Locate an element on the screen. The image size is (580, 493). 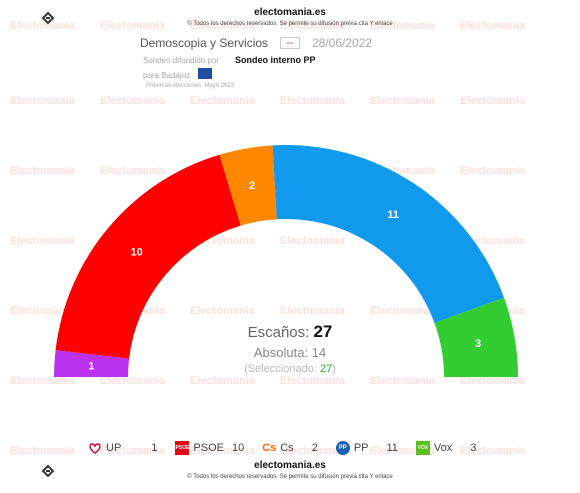
vox-logo-icon: VOX is located at coordinates (422, 448).